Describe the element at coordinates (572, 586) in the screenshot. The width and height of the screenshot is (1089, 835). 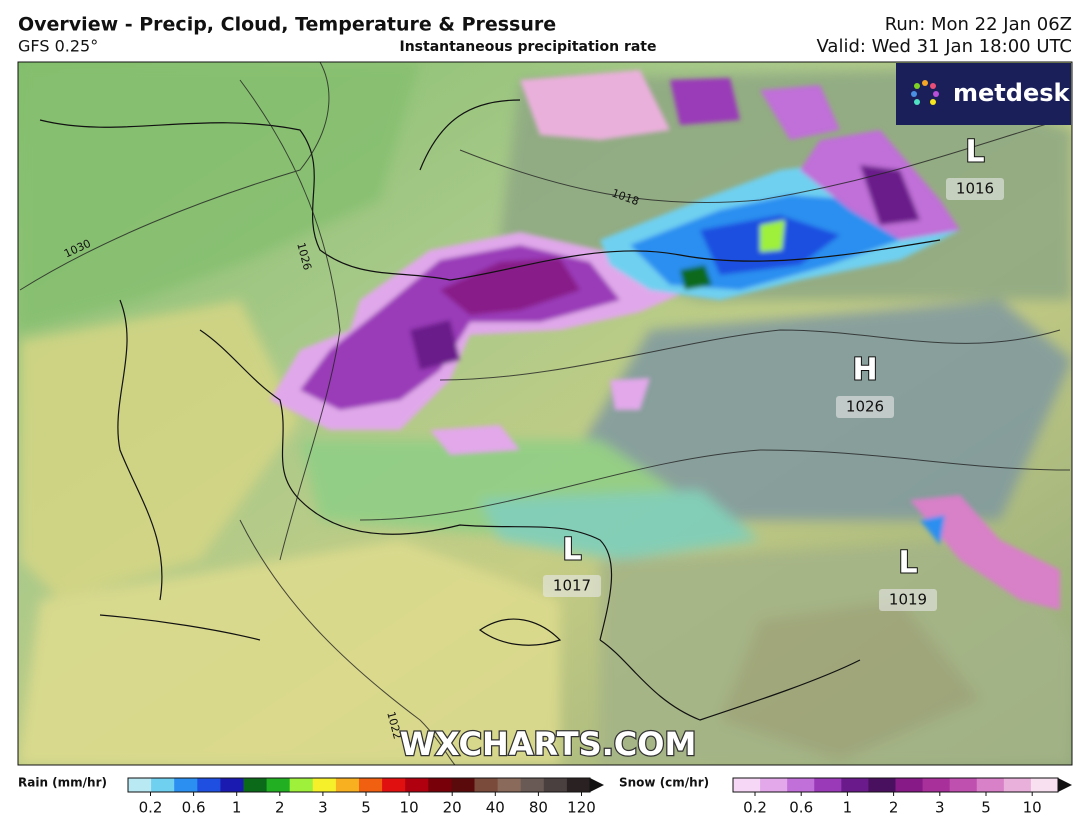
I see `pressure-value: 1017` at that location.